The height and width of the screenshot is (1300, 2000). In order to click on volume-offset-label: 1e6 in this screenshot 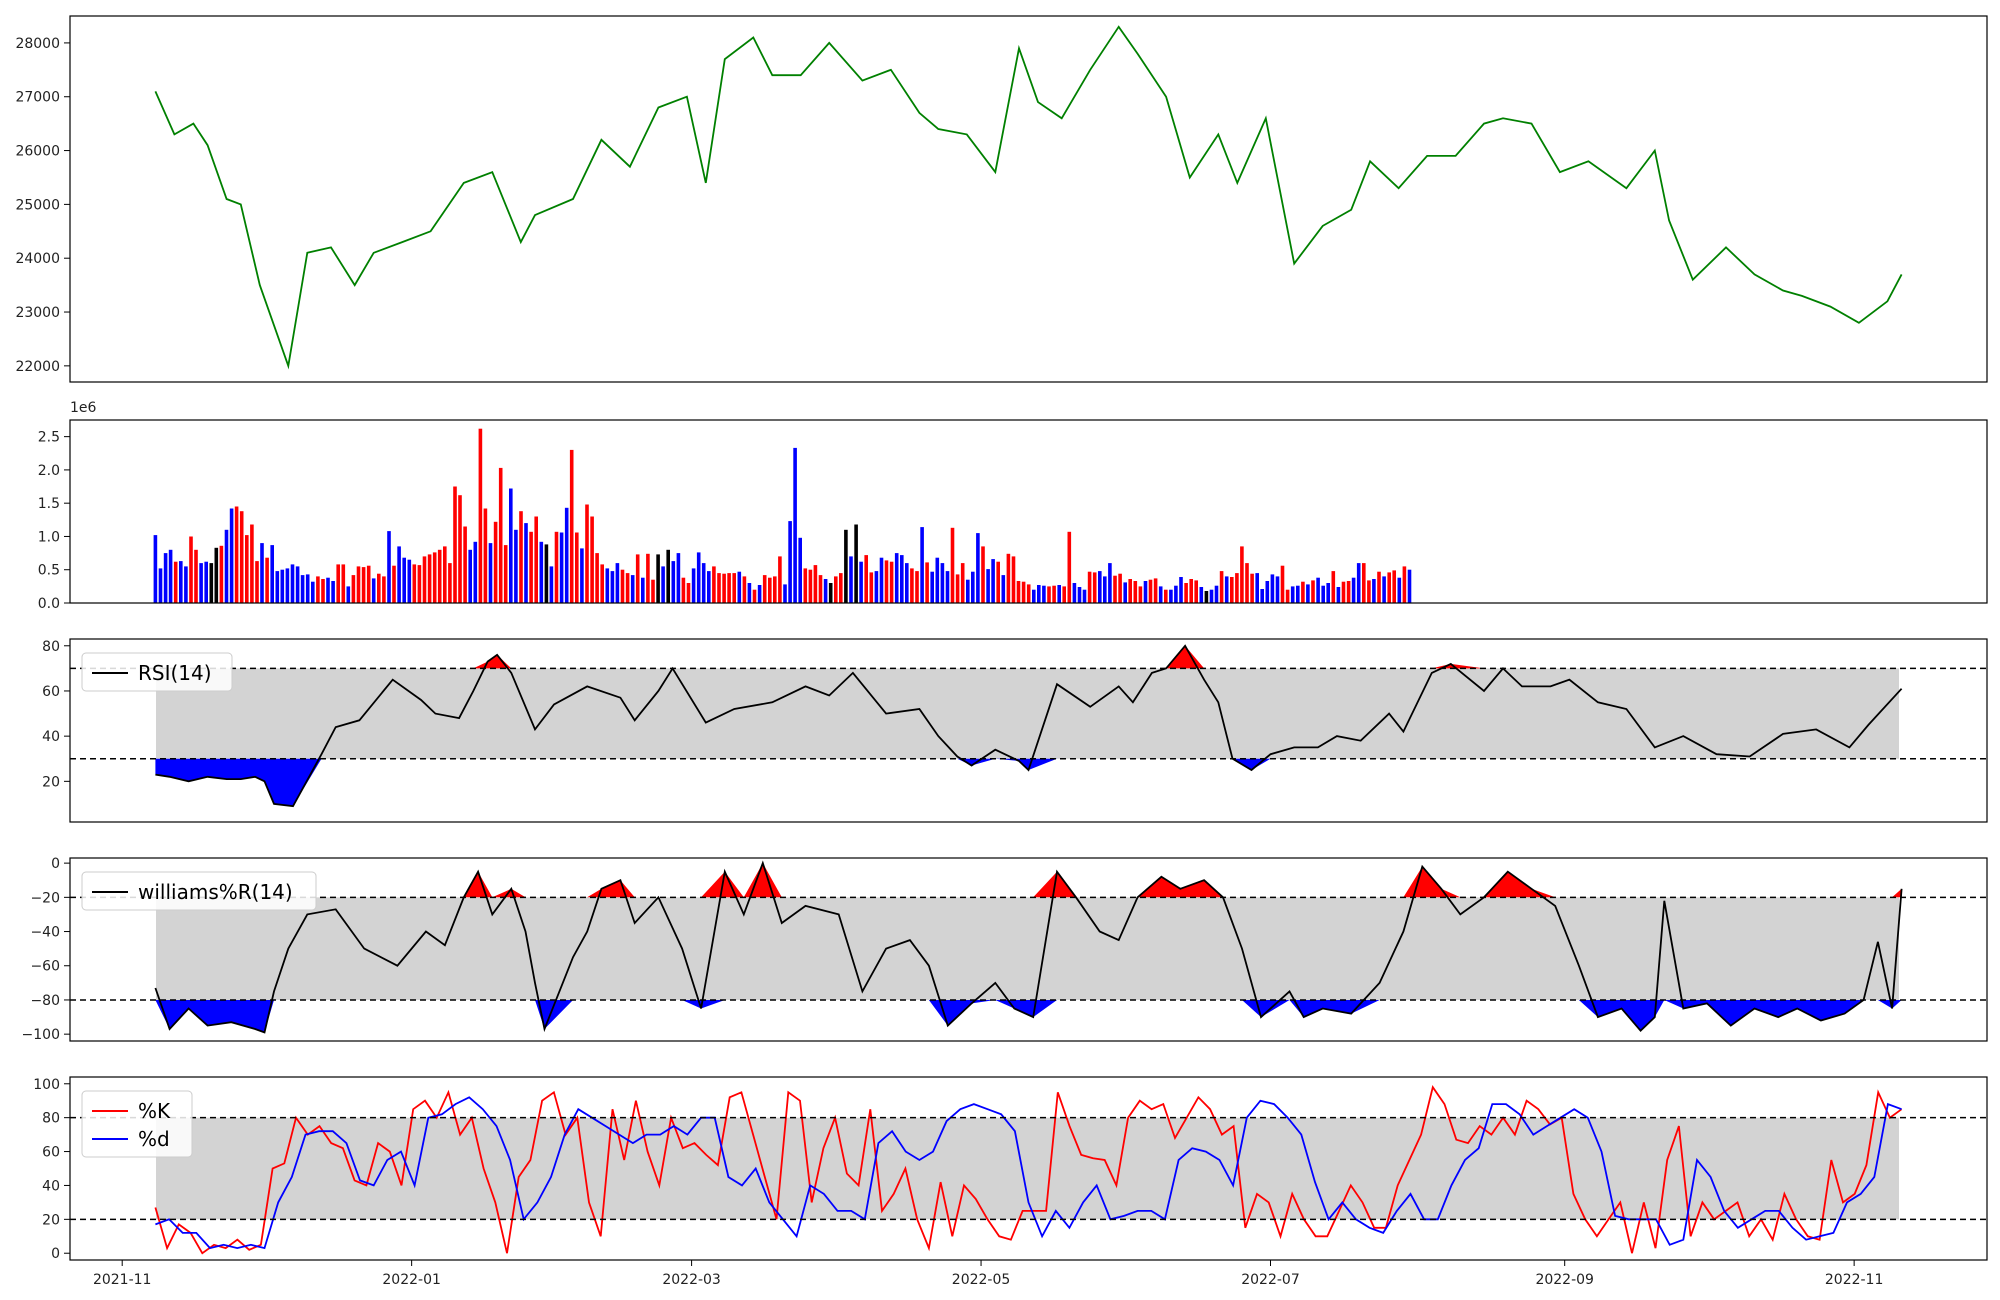, I will do `click(83, 408)`.